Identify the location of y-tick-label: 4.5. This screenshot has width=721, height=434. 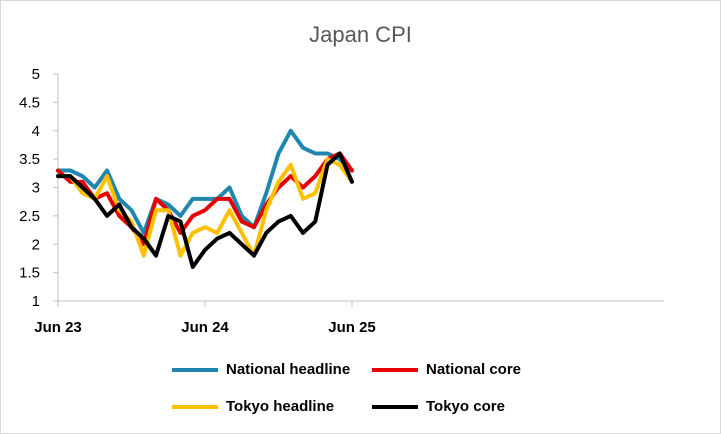
(29, 102).